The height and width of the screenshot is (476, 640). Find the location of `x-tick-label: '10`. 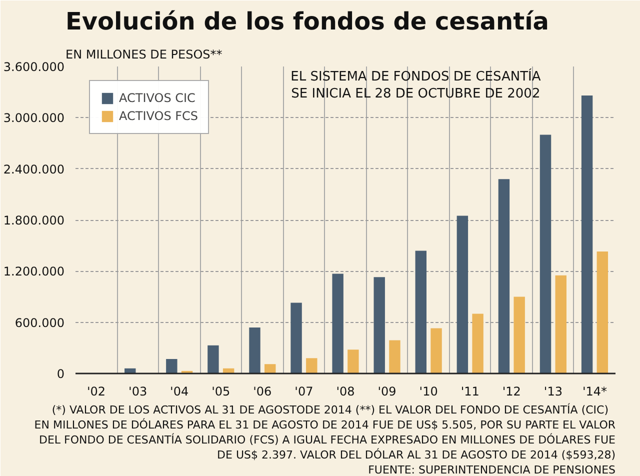

x-tick-label: '10 is located at coordinates (428, 391).